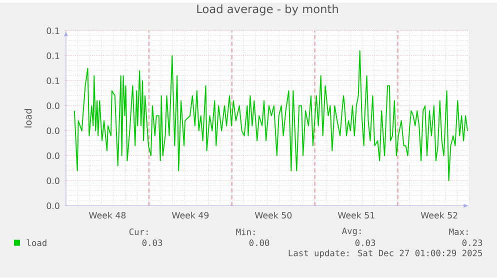 The width and height of the screenshot is (497, 278). Describe the element at coordinates (190, 215) in the screenshot. I see `x-tick-label: Week 49` at that location.